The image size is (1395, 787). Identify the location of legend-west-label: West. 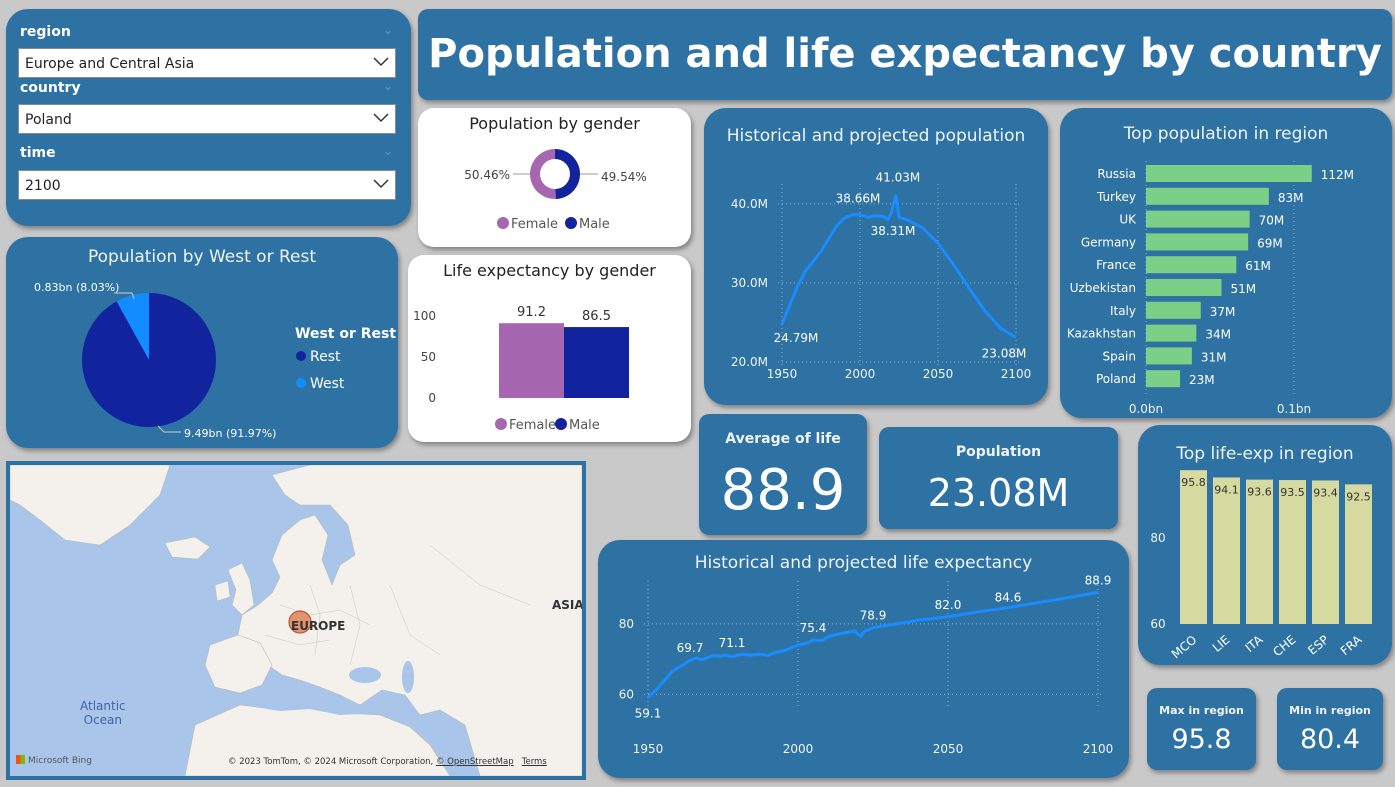
(327, 384).